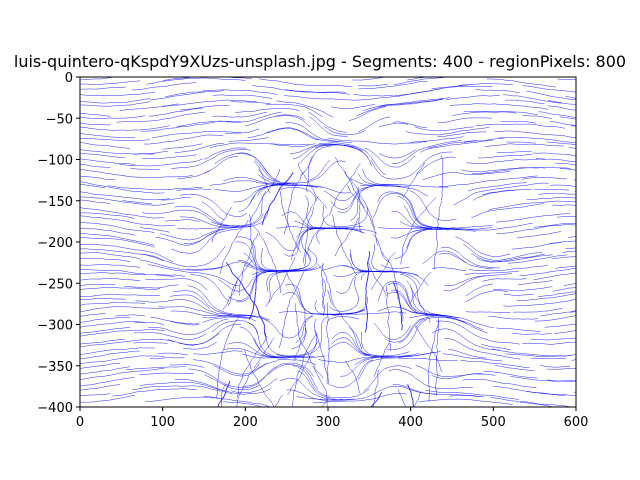 Image resolution: width=640 pixels, height=480 pixels. What do you see at coordinates (55, 326) in the screenshot?
I see `y-tick-label: −300` at bounding box center [55, 326].